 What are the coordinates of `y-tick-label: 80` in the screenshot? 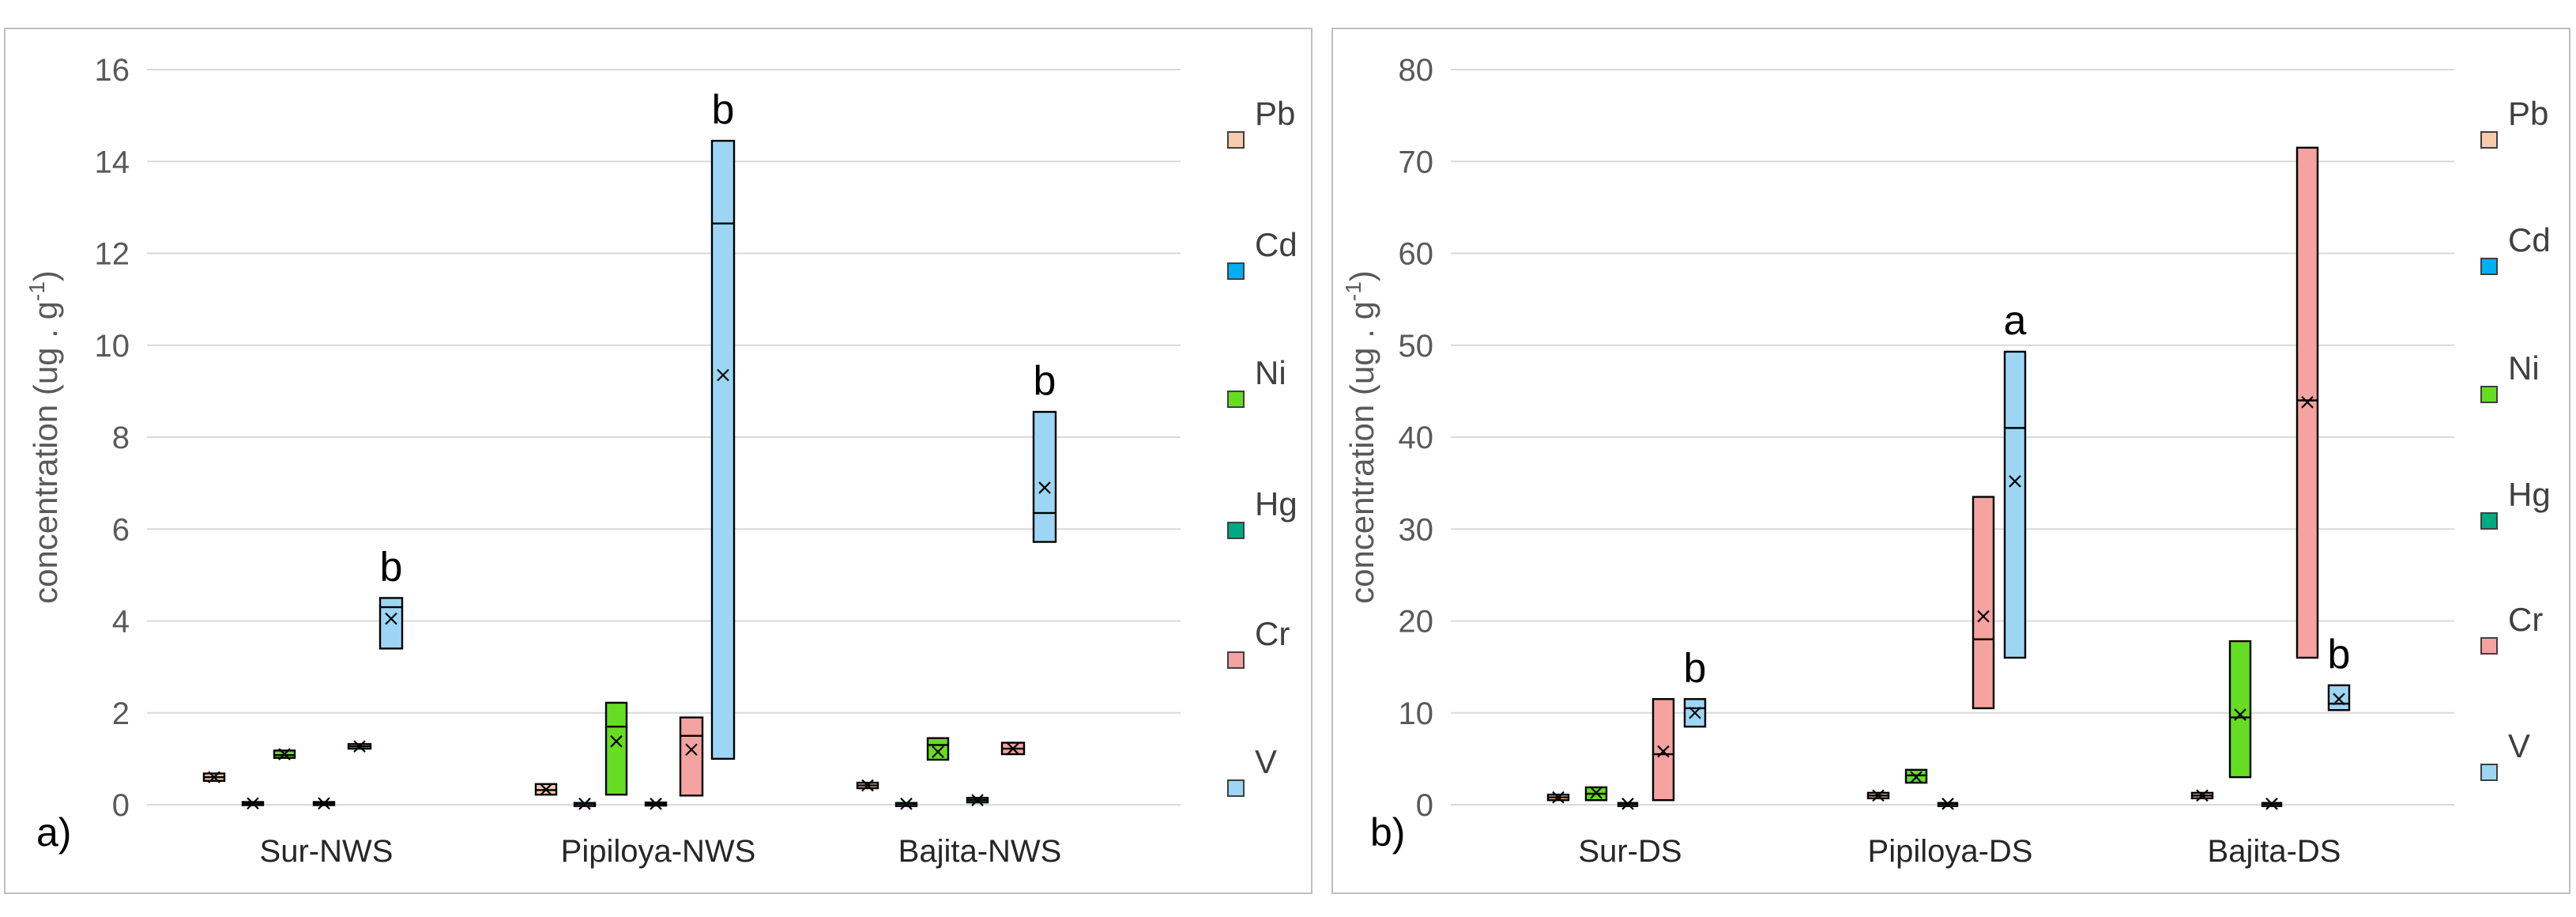 It's located at (1416, 70).